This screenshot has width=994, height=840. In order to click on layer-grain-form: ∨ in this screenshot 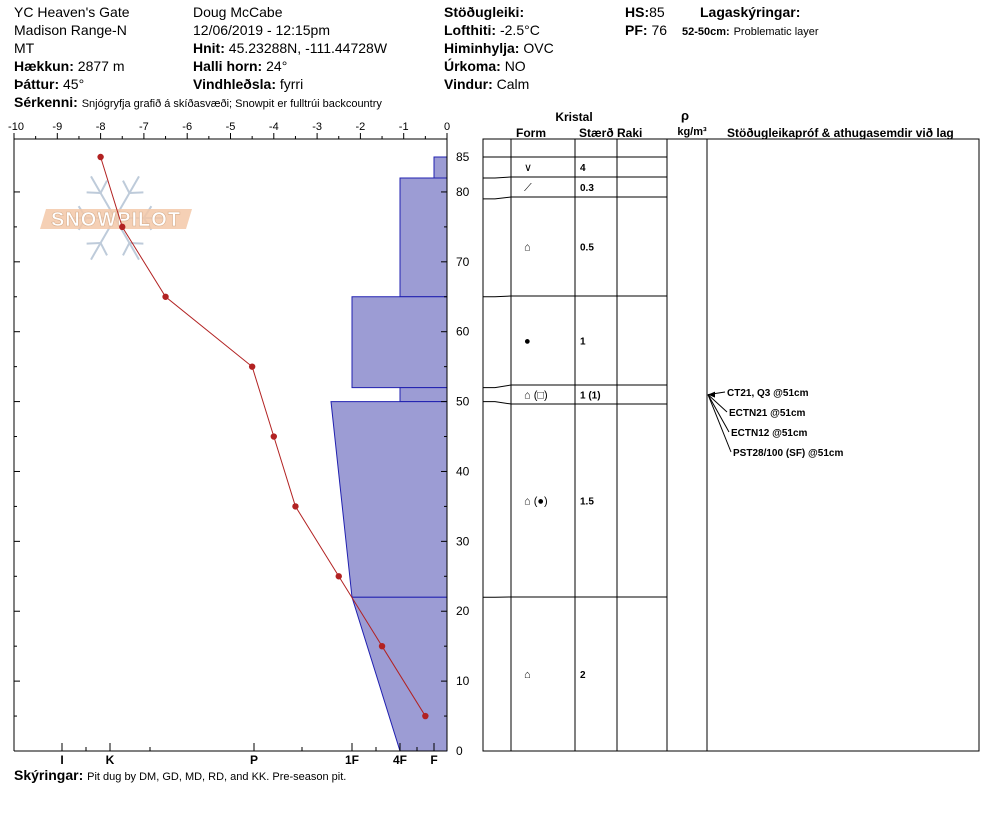, I will do `click(528, 168)`.